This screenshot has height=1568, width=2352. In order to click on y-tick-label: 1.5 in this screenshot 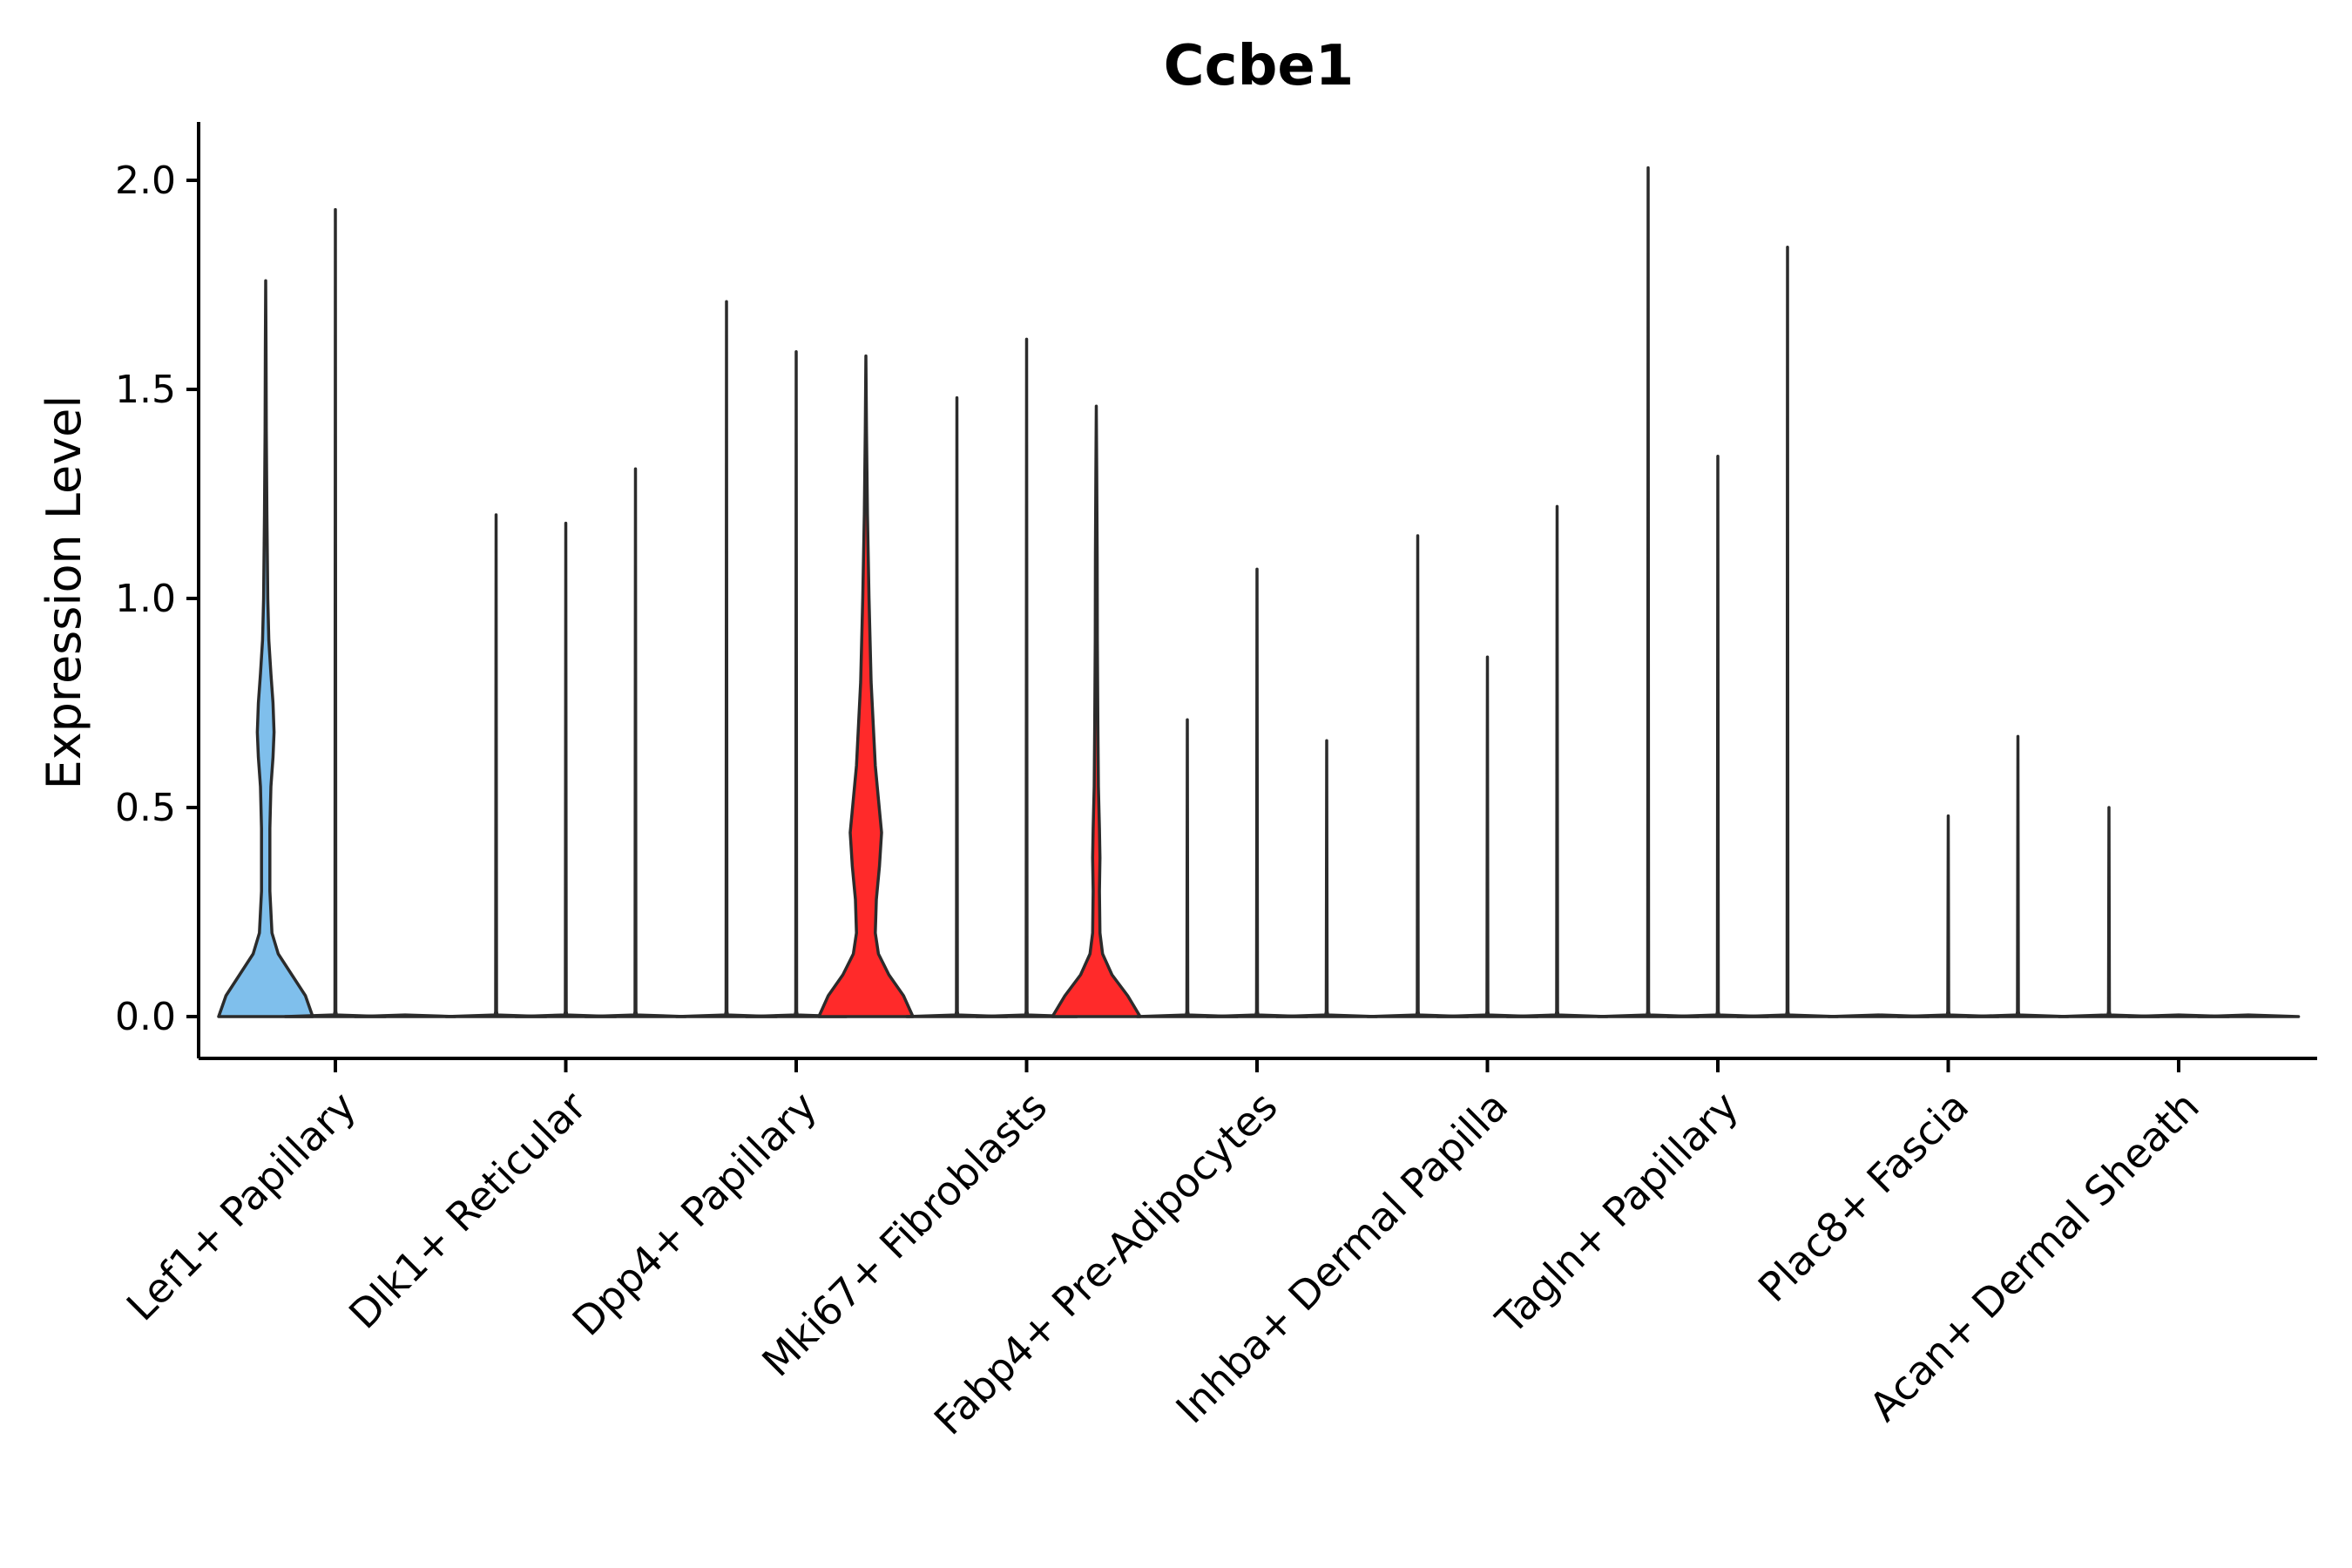, I will do `click(145, 390)`.